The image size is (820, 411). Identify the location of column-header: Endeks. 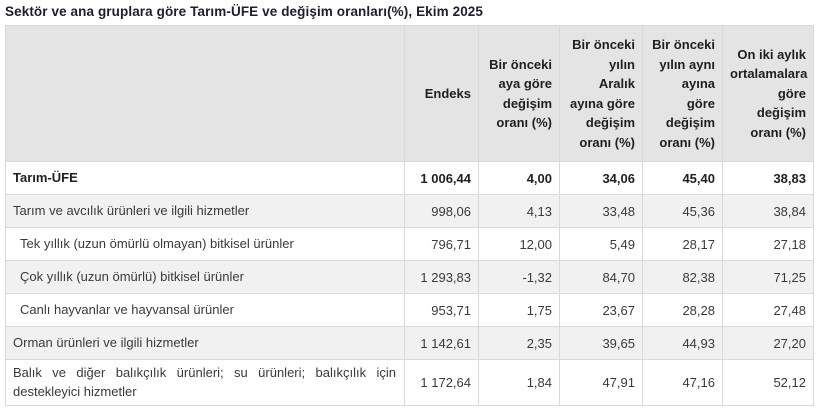
(441, 93).